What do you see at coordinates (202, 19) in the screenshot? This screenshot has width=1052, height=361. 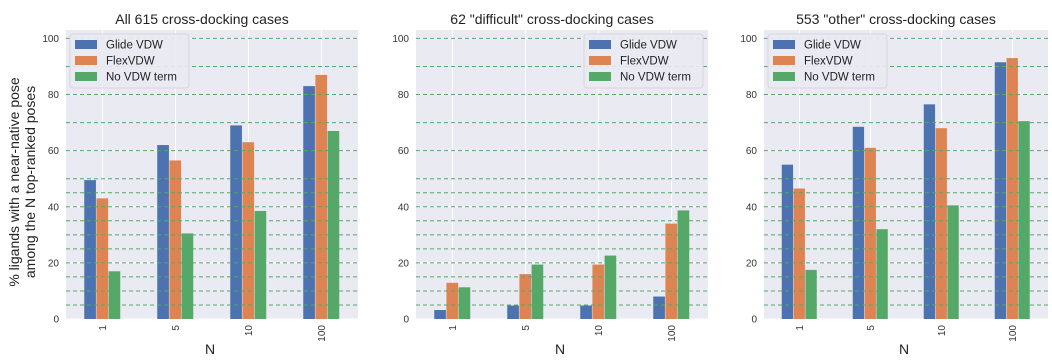 I see `chart-title: All 615 cross-docking cases` at bounding box center [202, 19].